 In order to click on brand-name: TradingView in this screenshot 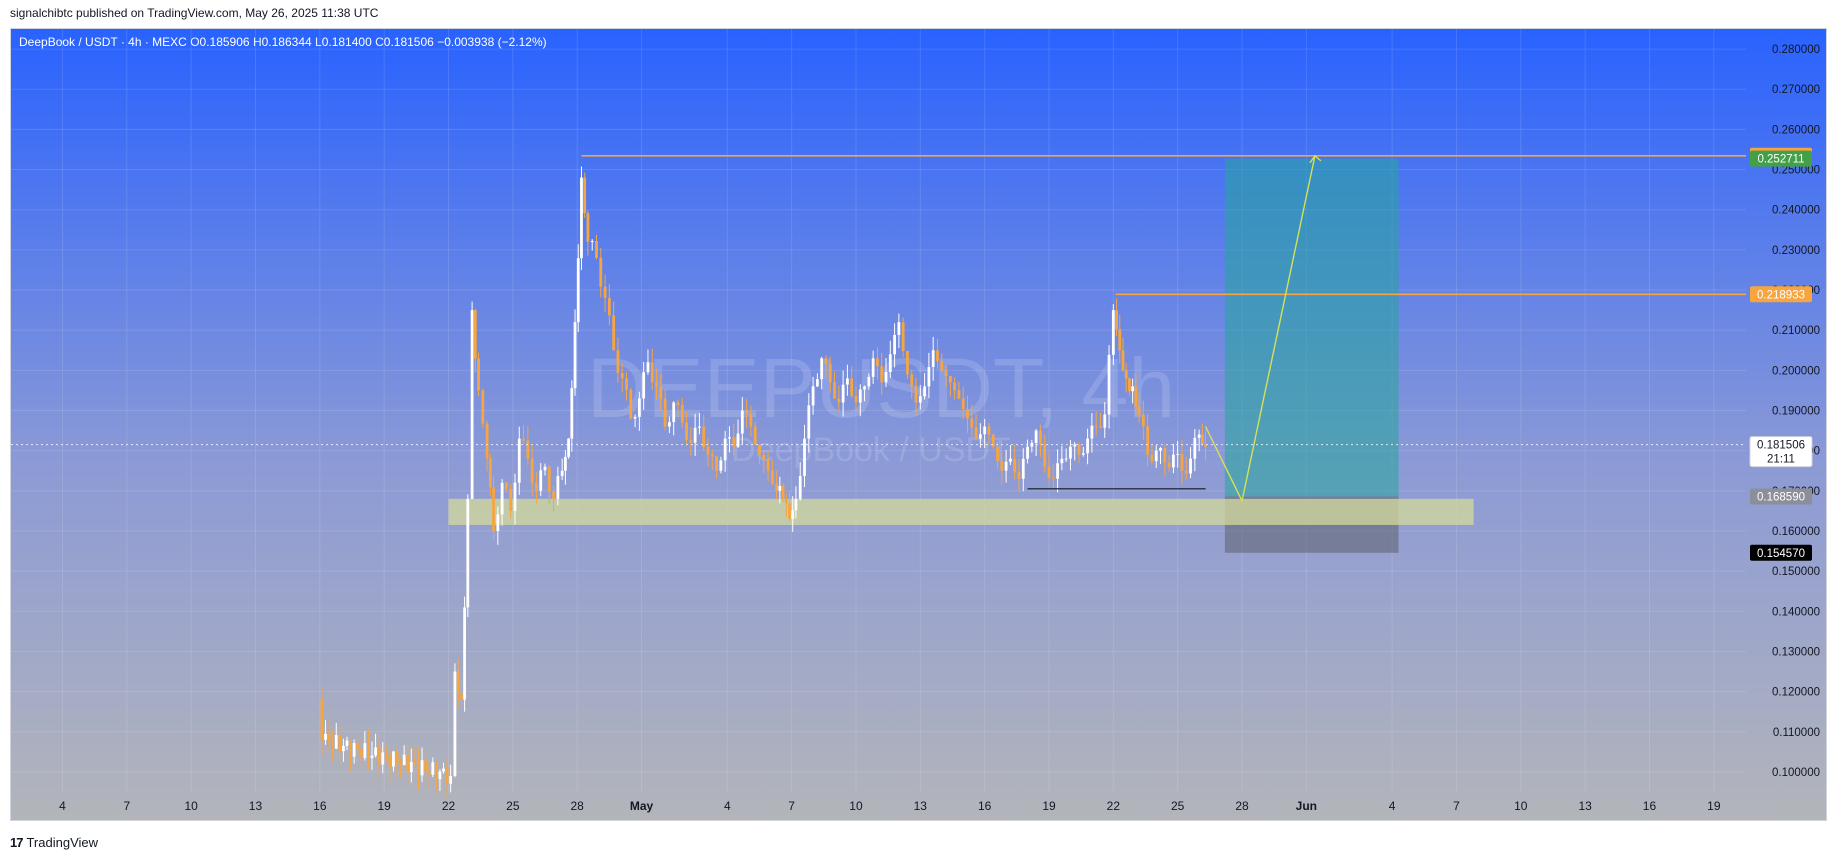, I will do `click(62, 842)`.